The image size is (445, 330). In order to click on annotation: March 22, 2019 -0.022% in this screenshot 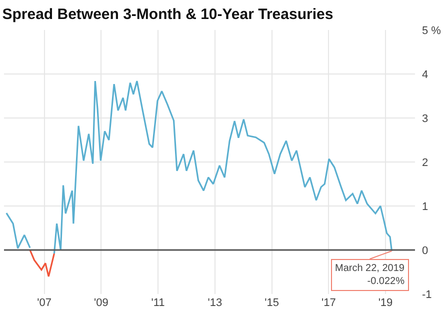, I will do `click(370, 275)`.